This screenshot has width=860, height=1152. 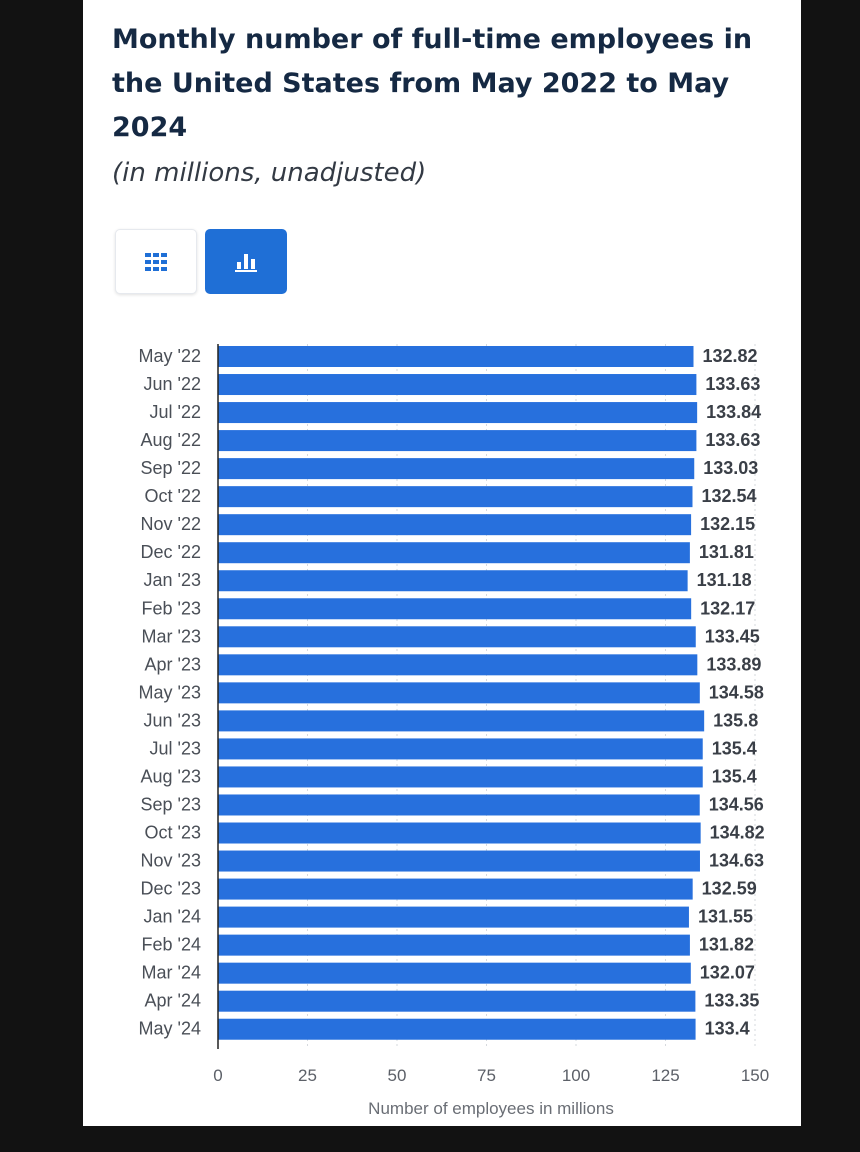 I want to click on value-label: 135.8, so click(x=735, y=720).